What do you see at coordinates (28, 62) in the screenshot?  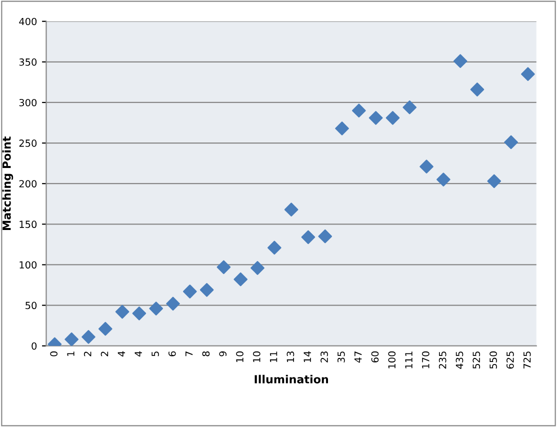 I see `y-tick-label: 350` at bounding box center [28, 62].